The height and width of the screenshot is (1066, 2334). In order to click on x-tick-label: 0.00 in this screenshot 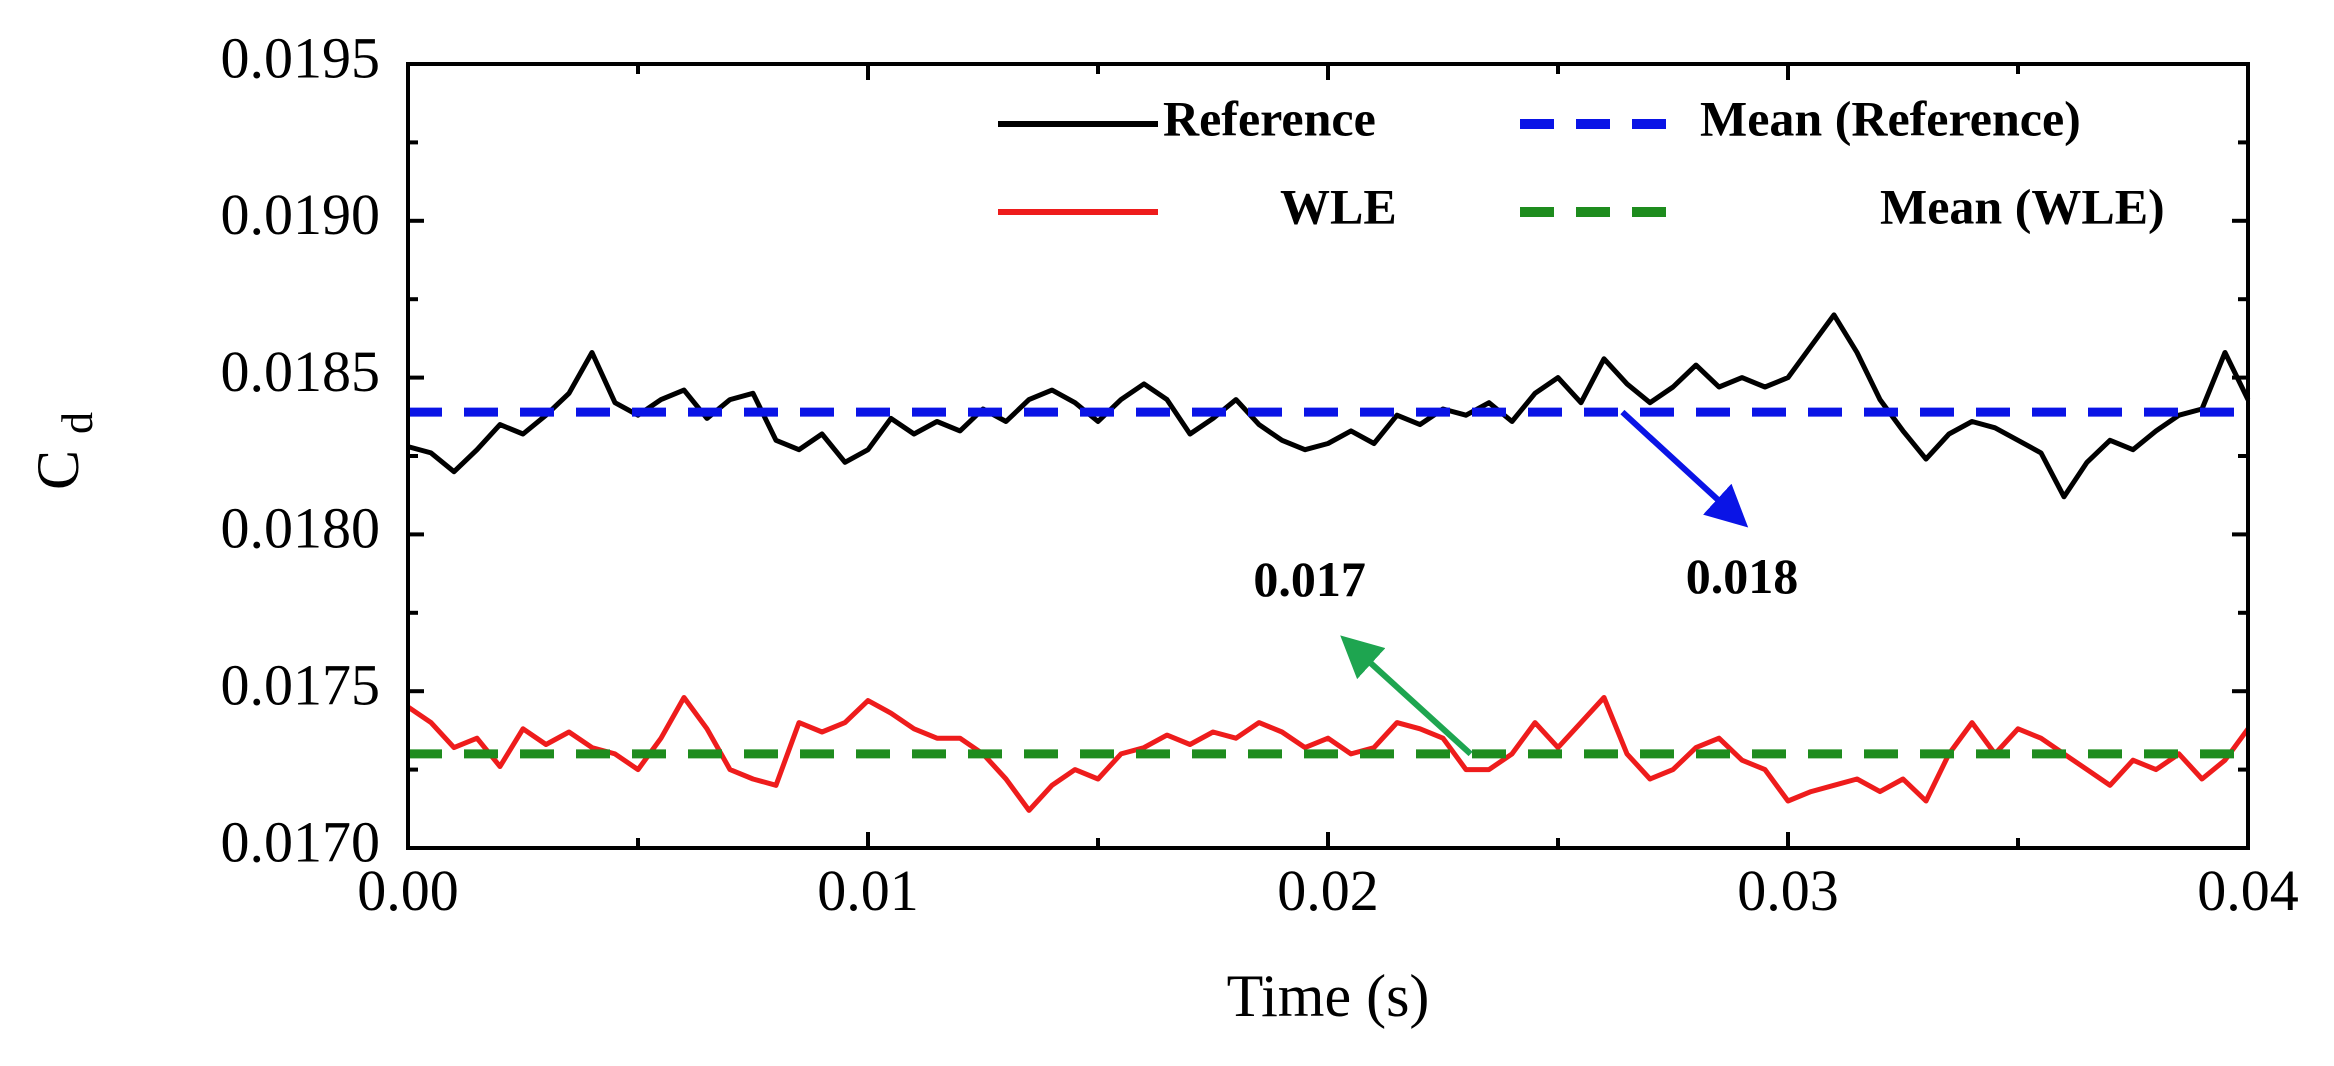, I will do `click(408, 890)`.